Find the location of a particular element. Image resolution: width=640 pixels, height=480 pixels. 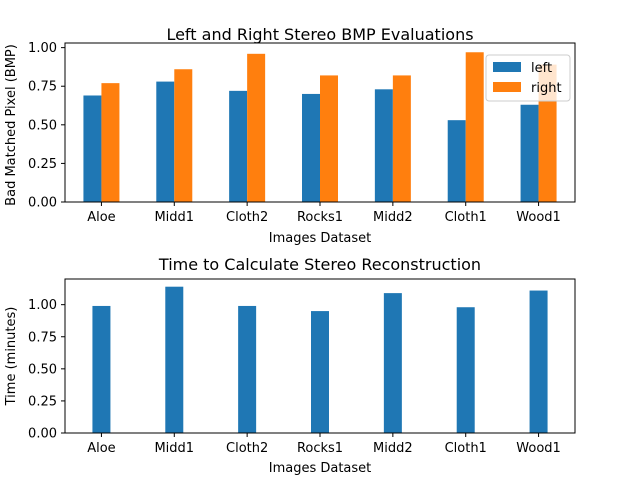

bar-right-midd2 is located at coordinates (401, 138).